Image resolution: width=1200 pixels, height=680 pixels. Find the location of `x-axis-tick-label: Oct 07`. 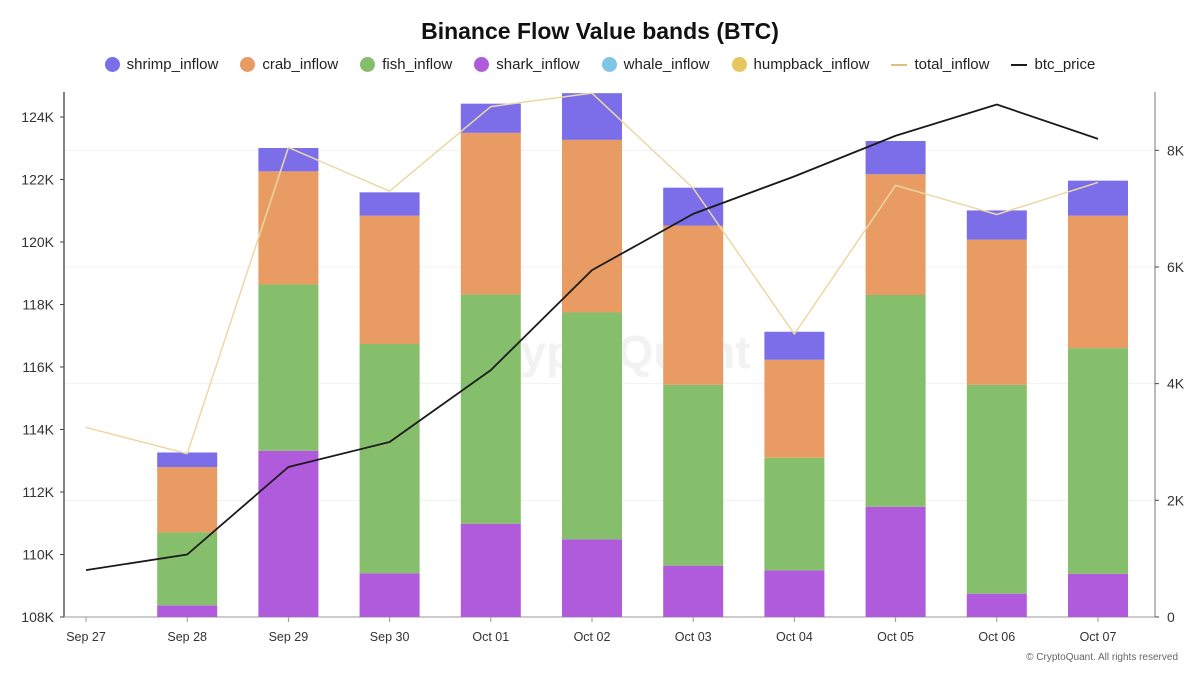

x-axis-tick-label: Oct 07 is located at coordinates (1098, 637).